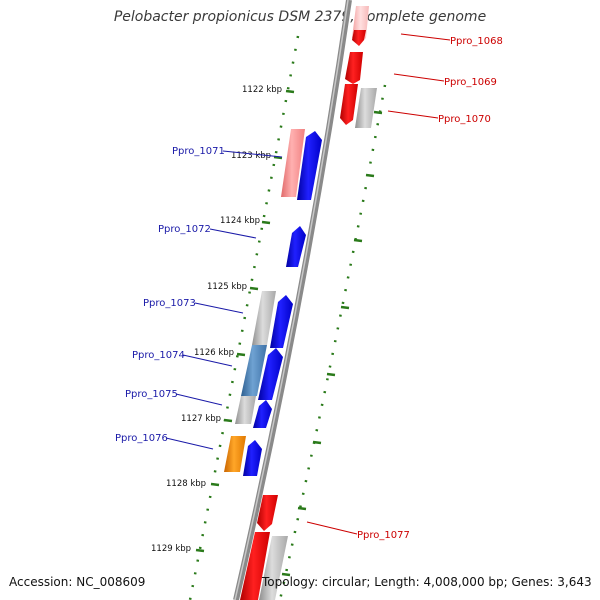 This screenshot has height=600, width=600. I want to click on label-ppro-1069: Ppro_1069, so click(470, 82).